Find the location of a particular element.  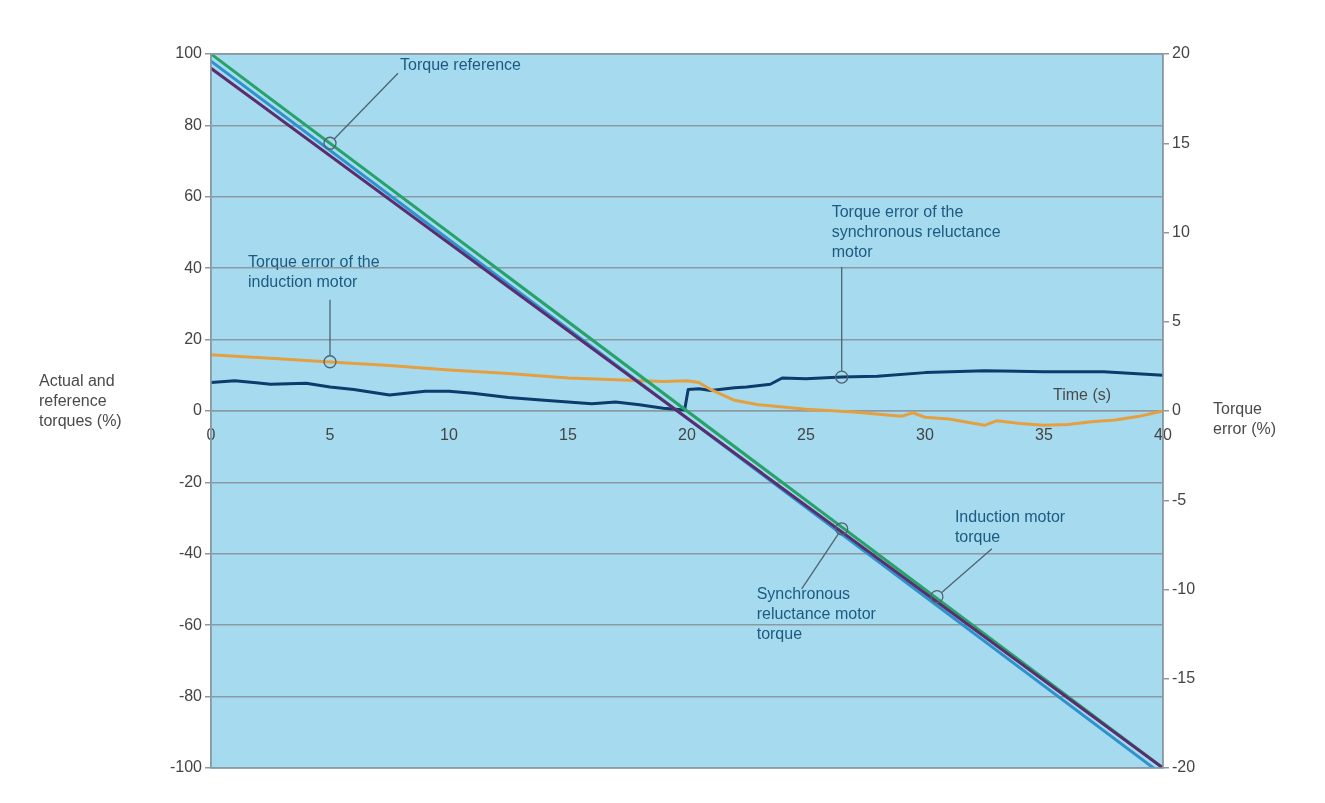

y-tick-label: 0 is located at coordinates (198, 410).